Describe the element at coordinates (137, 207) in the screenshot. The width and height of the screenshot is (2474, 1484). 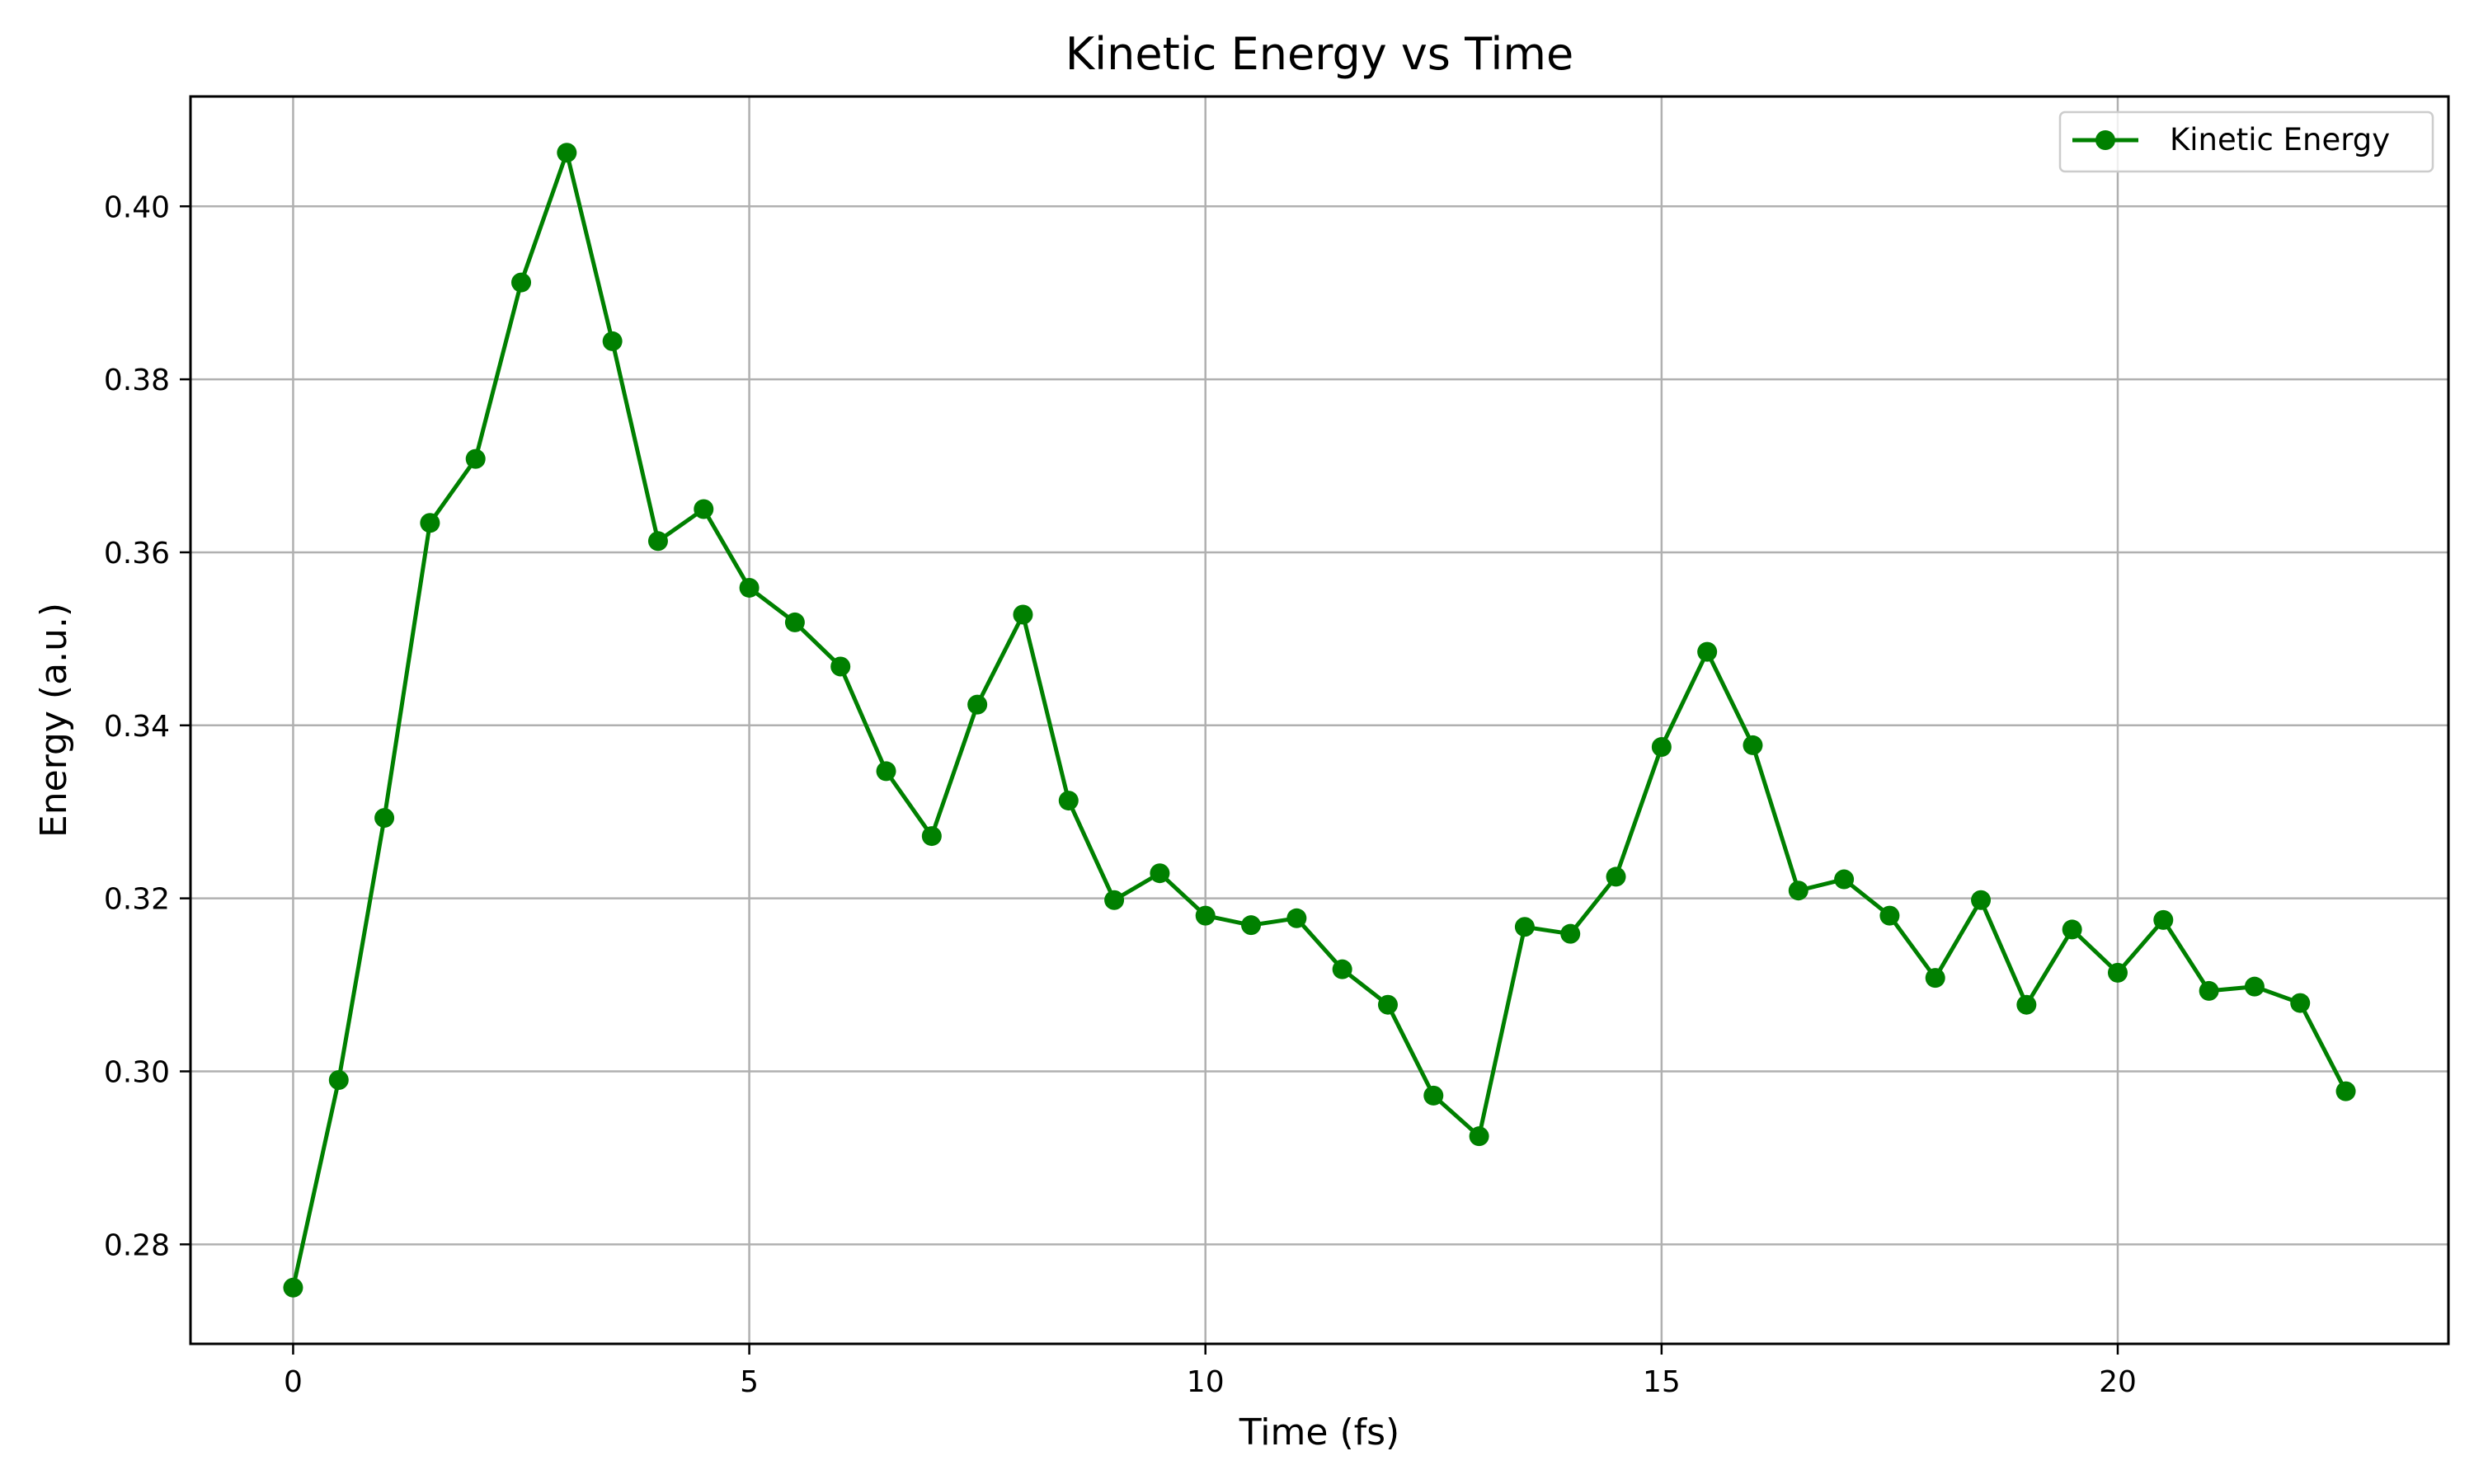
I see `y-tick-label: 0.40` at that location.